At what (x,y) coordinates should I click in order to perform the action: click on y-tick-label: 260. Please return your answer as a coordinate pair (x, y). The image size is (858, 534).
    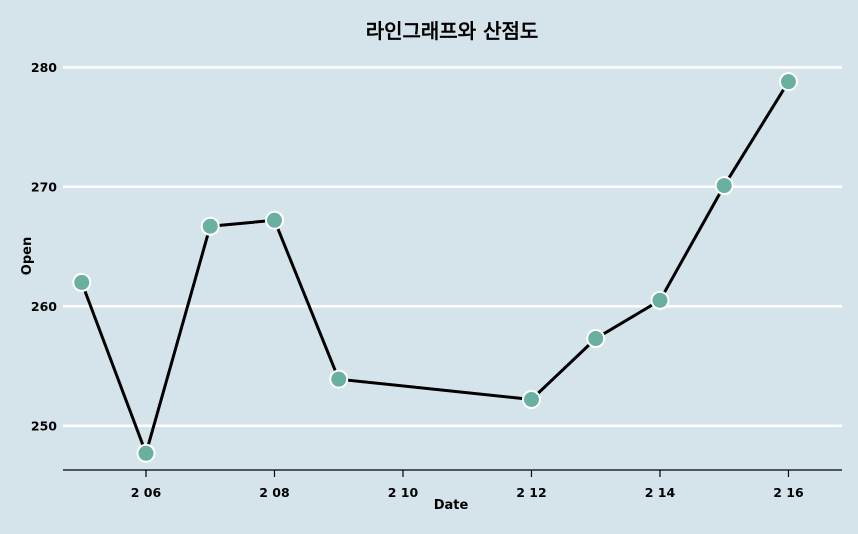
    Looking at the image, I should click on (44, 306).